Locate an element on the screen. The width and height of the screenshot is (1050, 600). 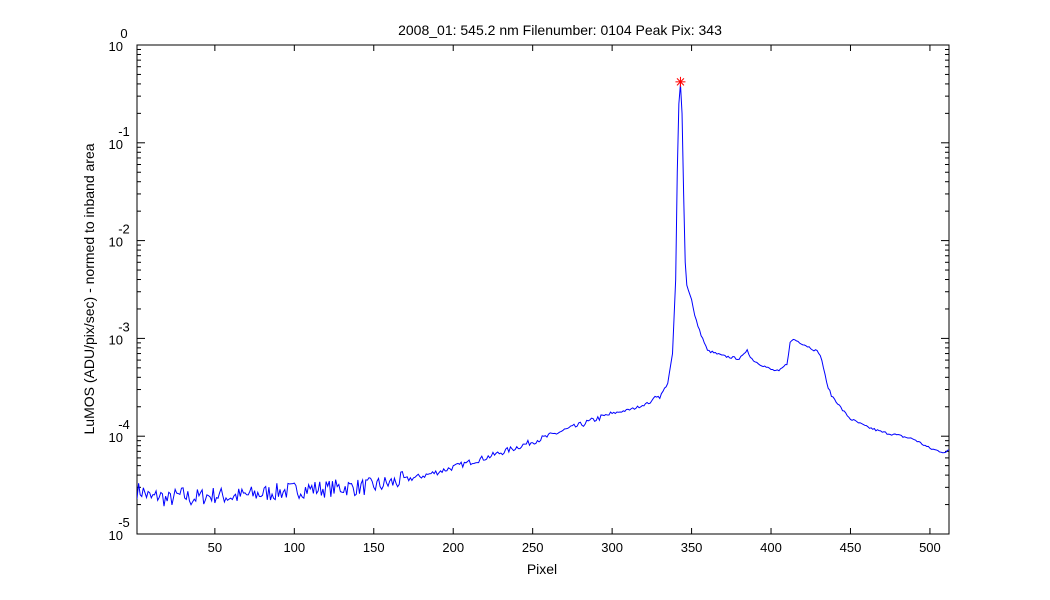
x-tick-label: 150 is located at coordinates (374, 547).